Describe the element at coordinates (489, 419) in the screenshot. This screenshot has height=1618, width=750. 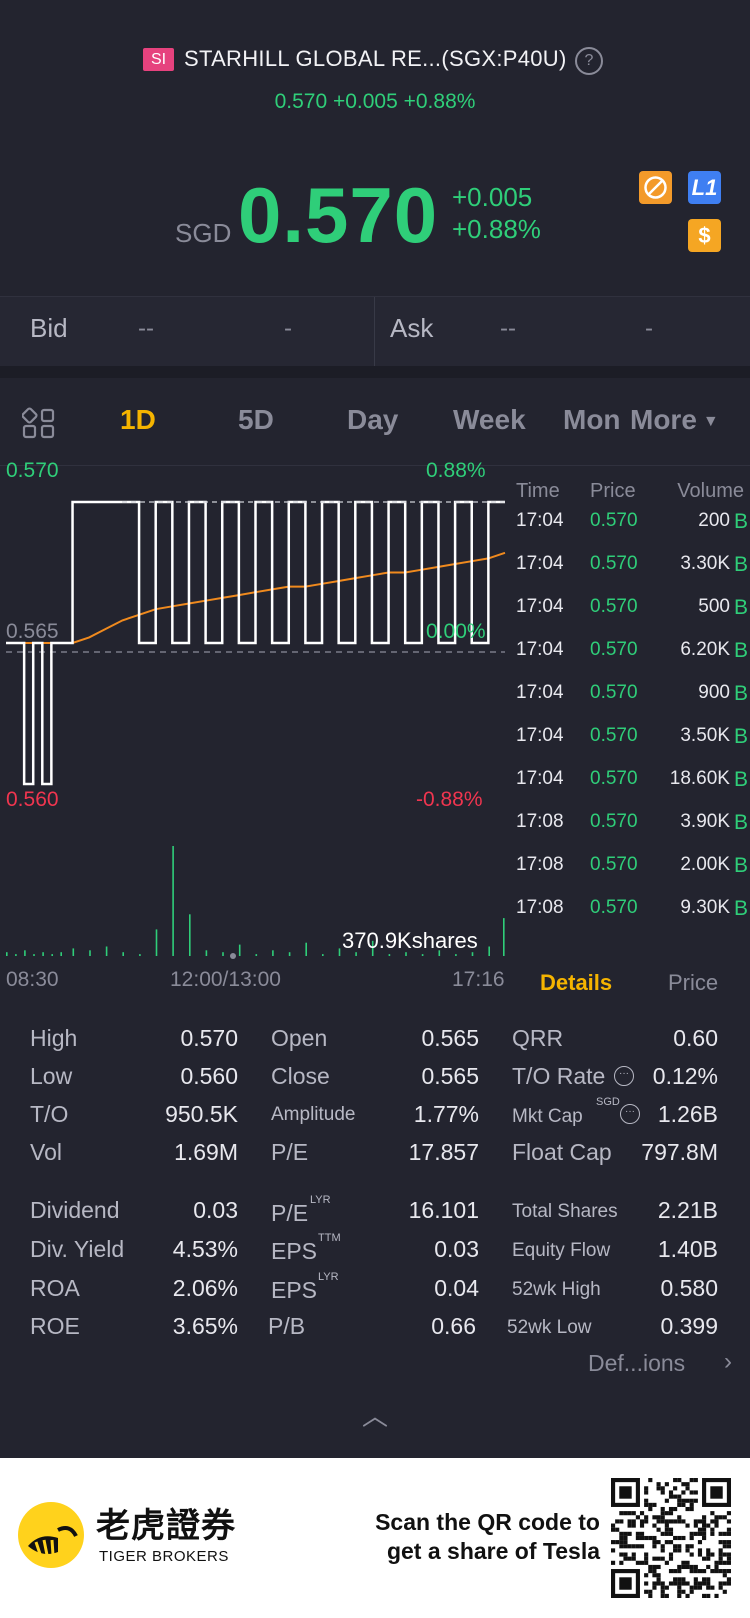
I see `tab-week: Week` at that location.